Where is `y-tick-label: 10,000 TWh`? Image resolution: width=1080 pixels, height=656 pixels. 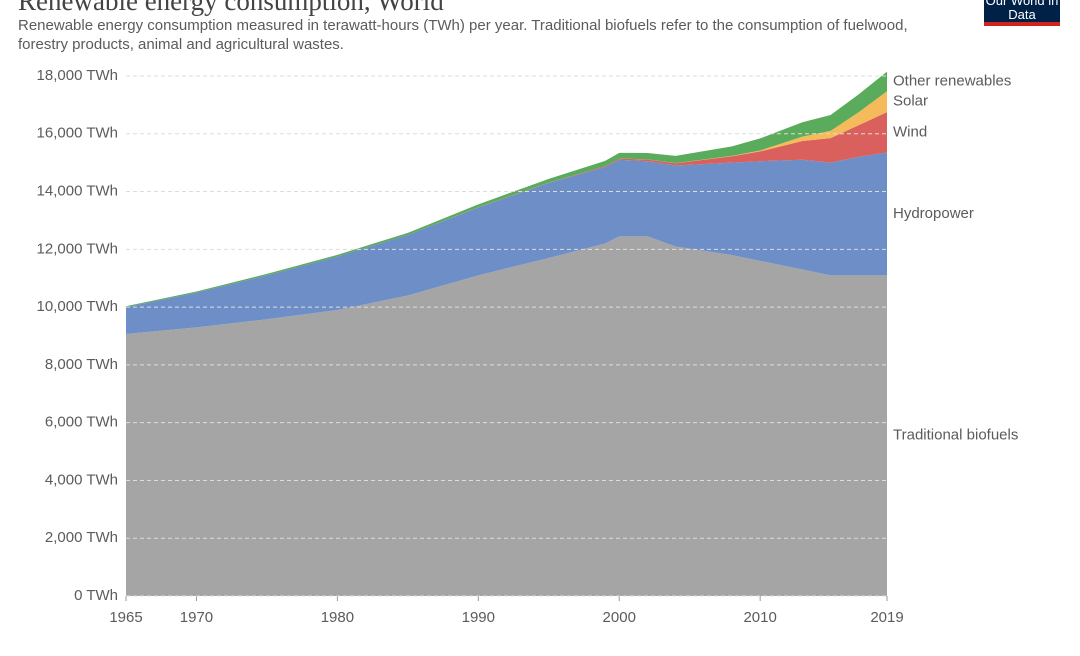
y-tick-label: 10,000 TWh is located at coordinates (77, 306).